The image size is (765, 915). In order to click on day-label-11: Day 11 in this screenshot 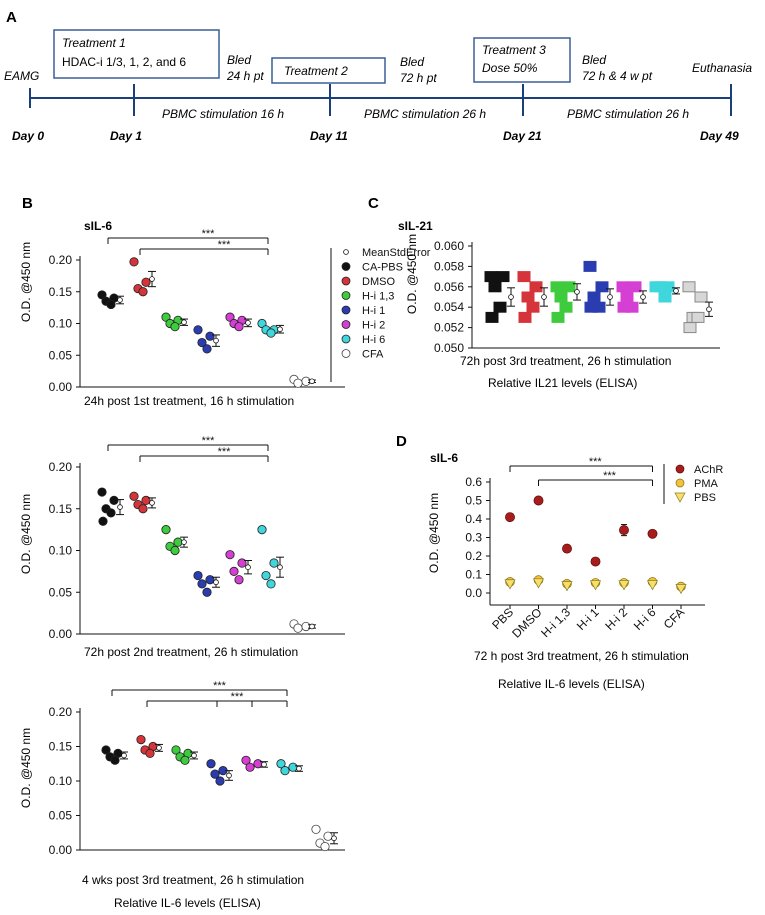, I will do `click(329, 136)`.